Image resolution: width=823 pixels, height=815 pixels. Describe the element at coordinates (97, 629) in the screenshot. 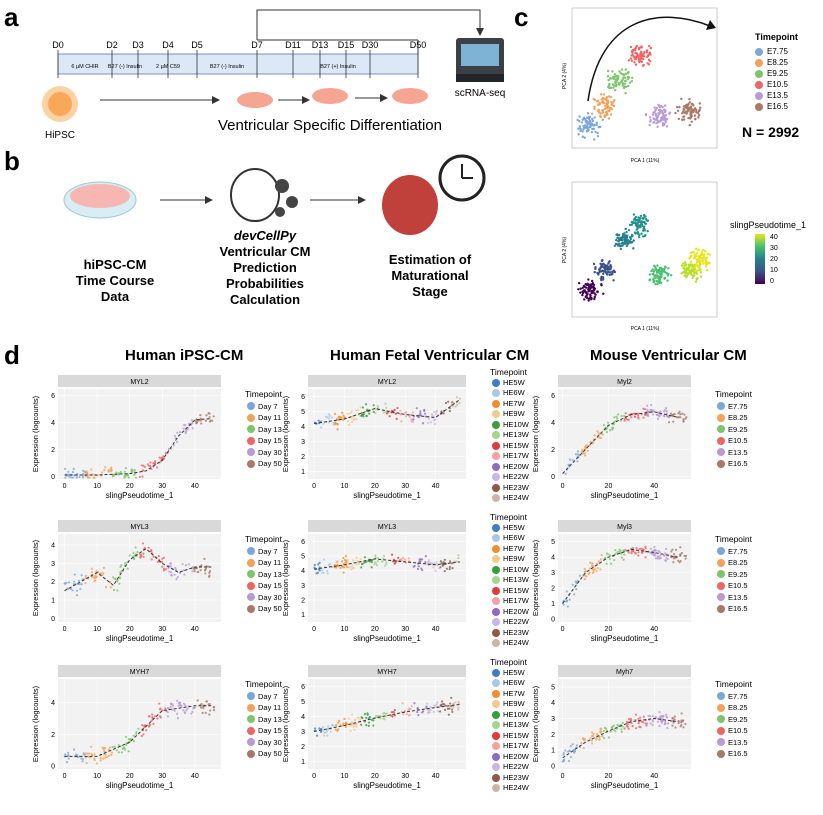

I see `x-tick: 10` at that location.